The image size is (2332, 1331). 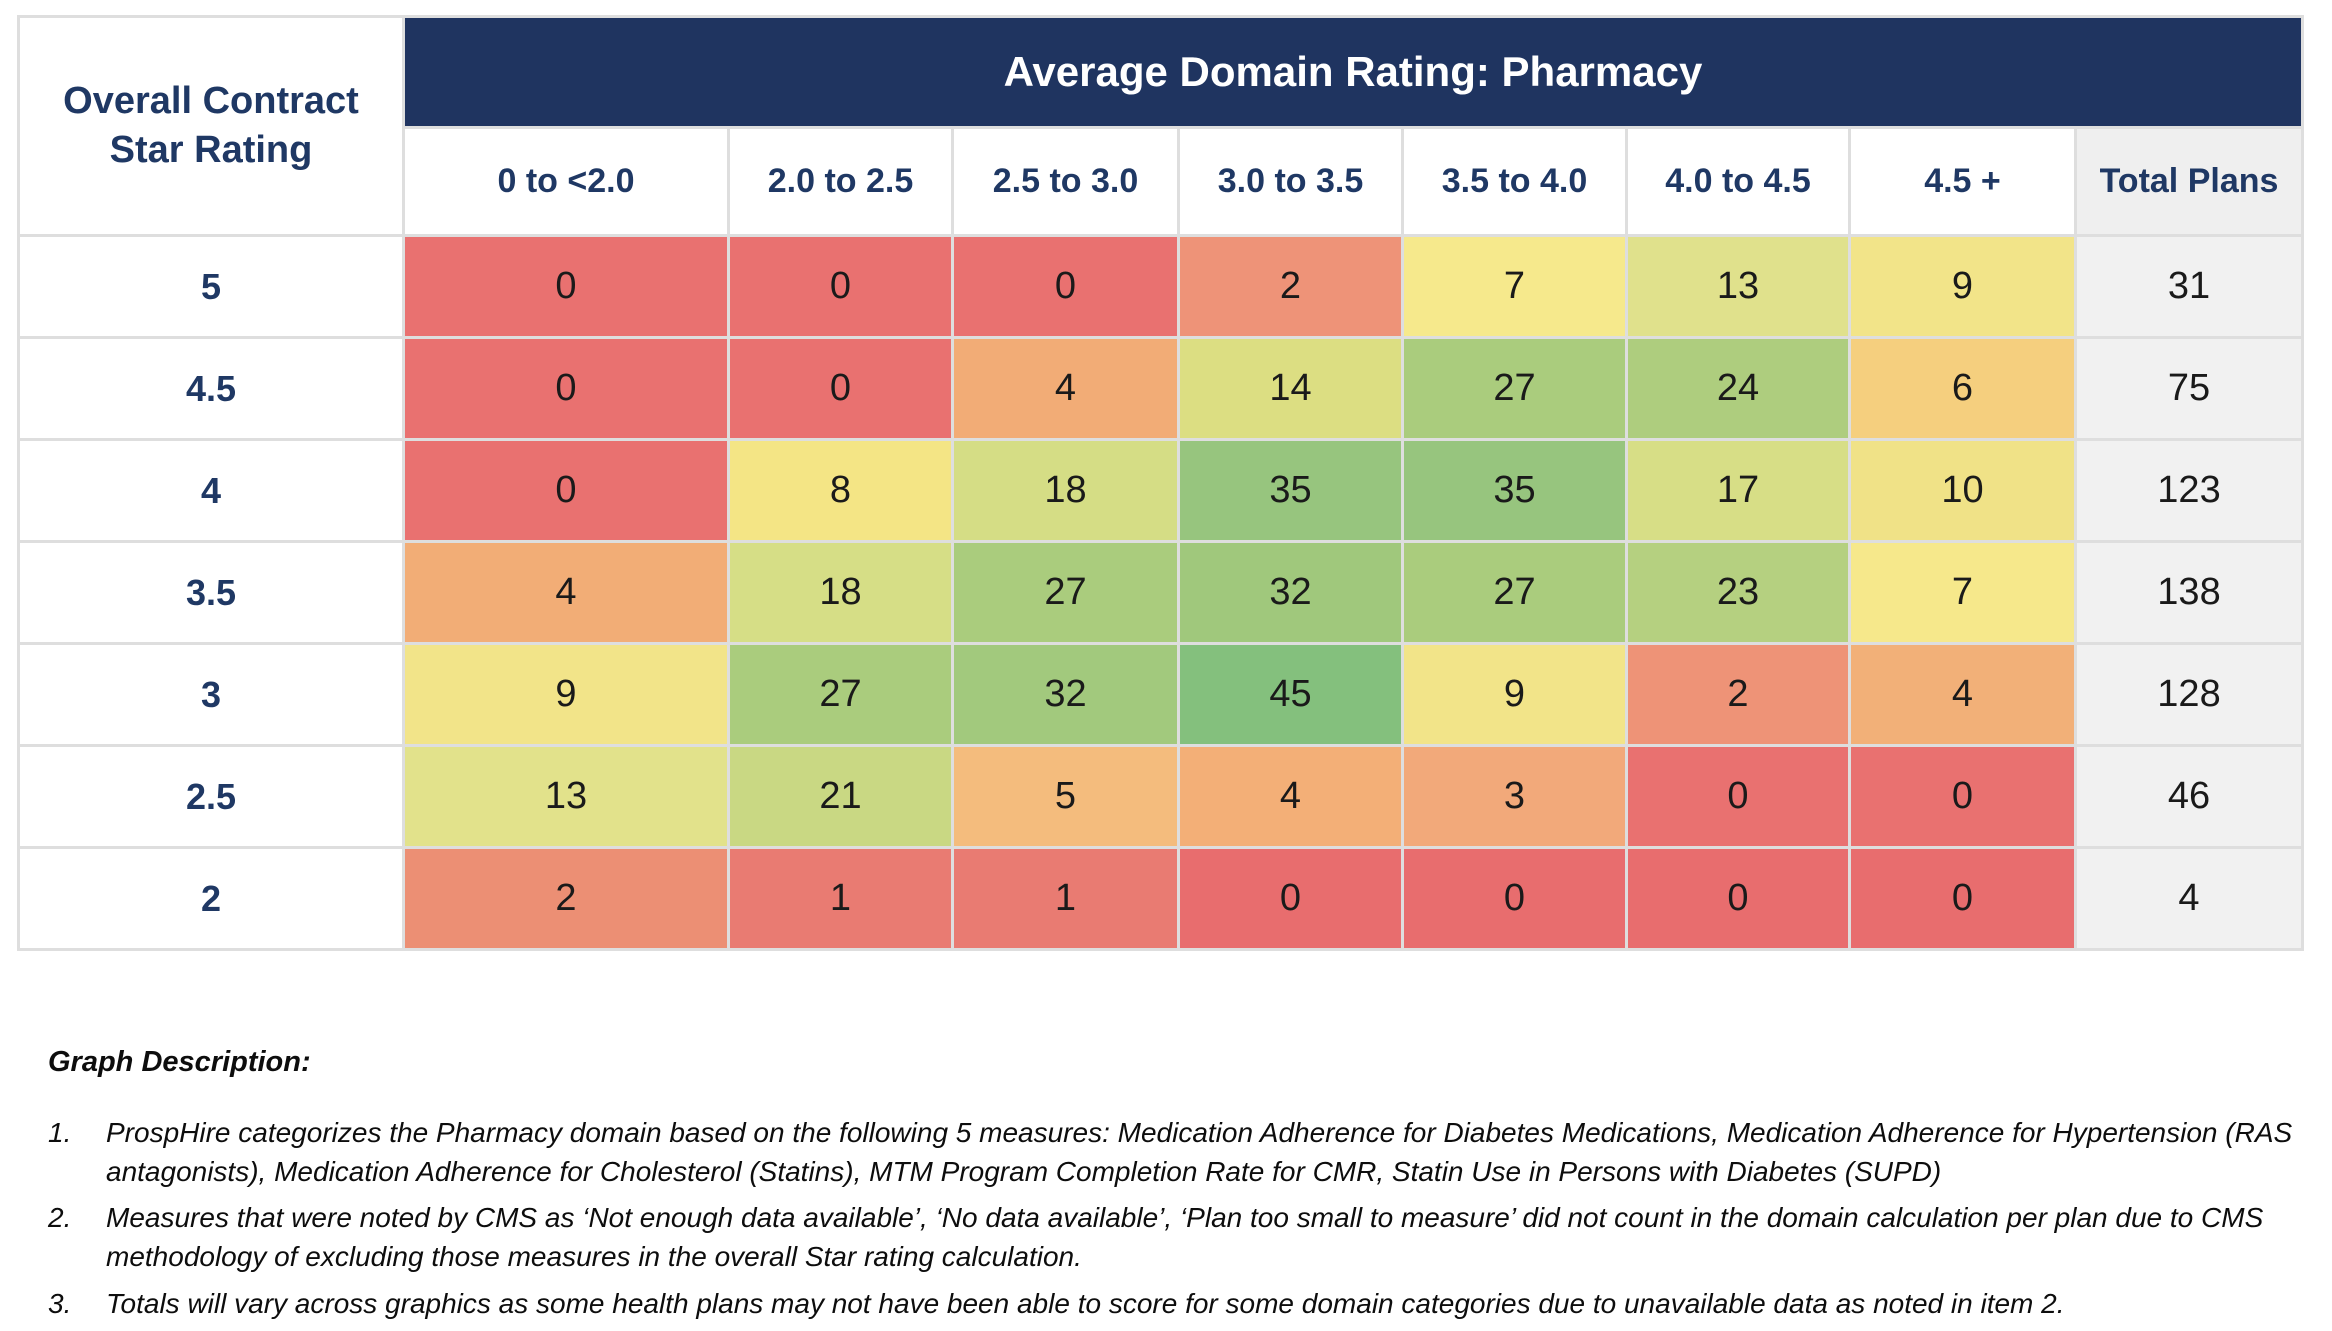 What do you see at coordinates (179, 1062) in the screenshot?
I see `graph-description-title: Graph Description:` at bounding box center [179, 1062].